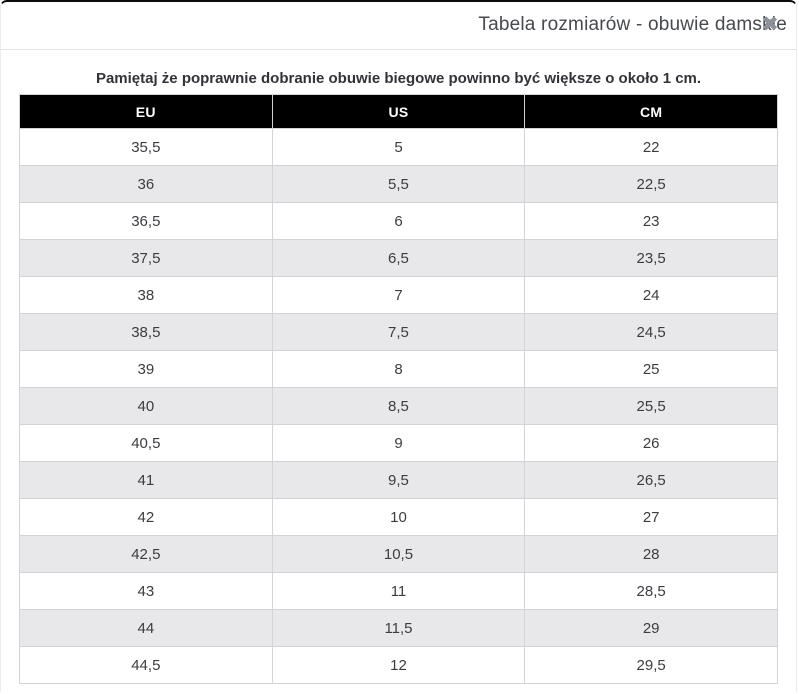 The width and height of the screenshot is (799, 694). I want to click on size-cell: 43, so click(146, 591).